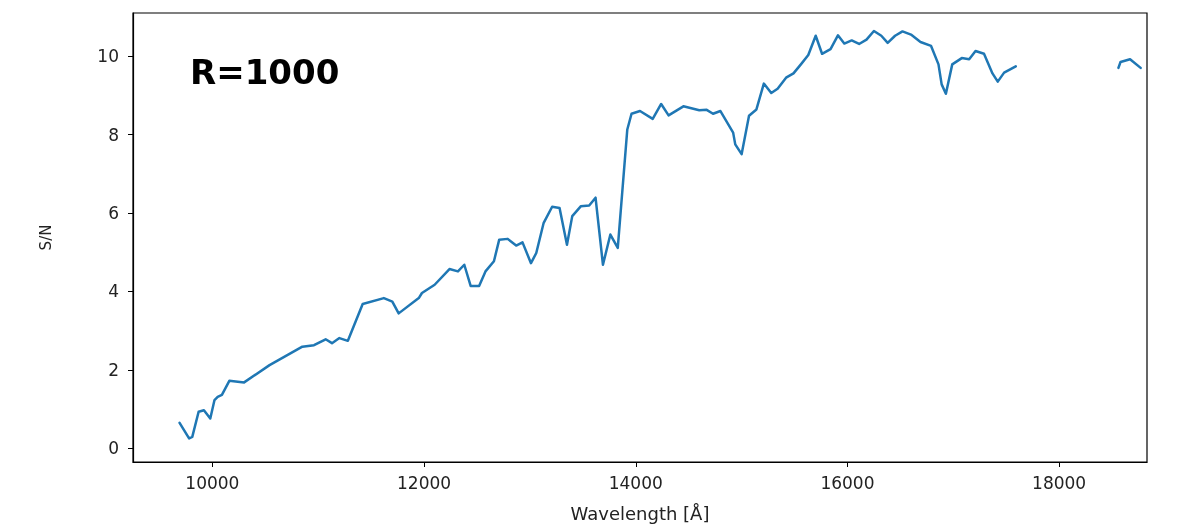 The image size is (1203, 530). What do you see at coordinates (113, 369) in the screenshot?
I see `y-tick-label: 2` at bounding box center [113, 369].